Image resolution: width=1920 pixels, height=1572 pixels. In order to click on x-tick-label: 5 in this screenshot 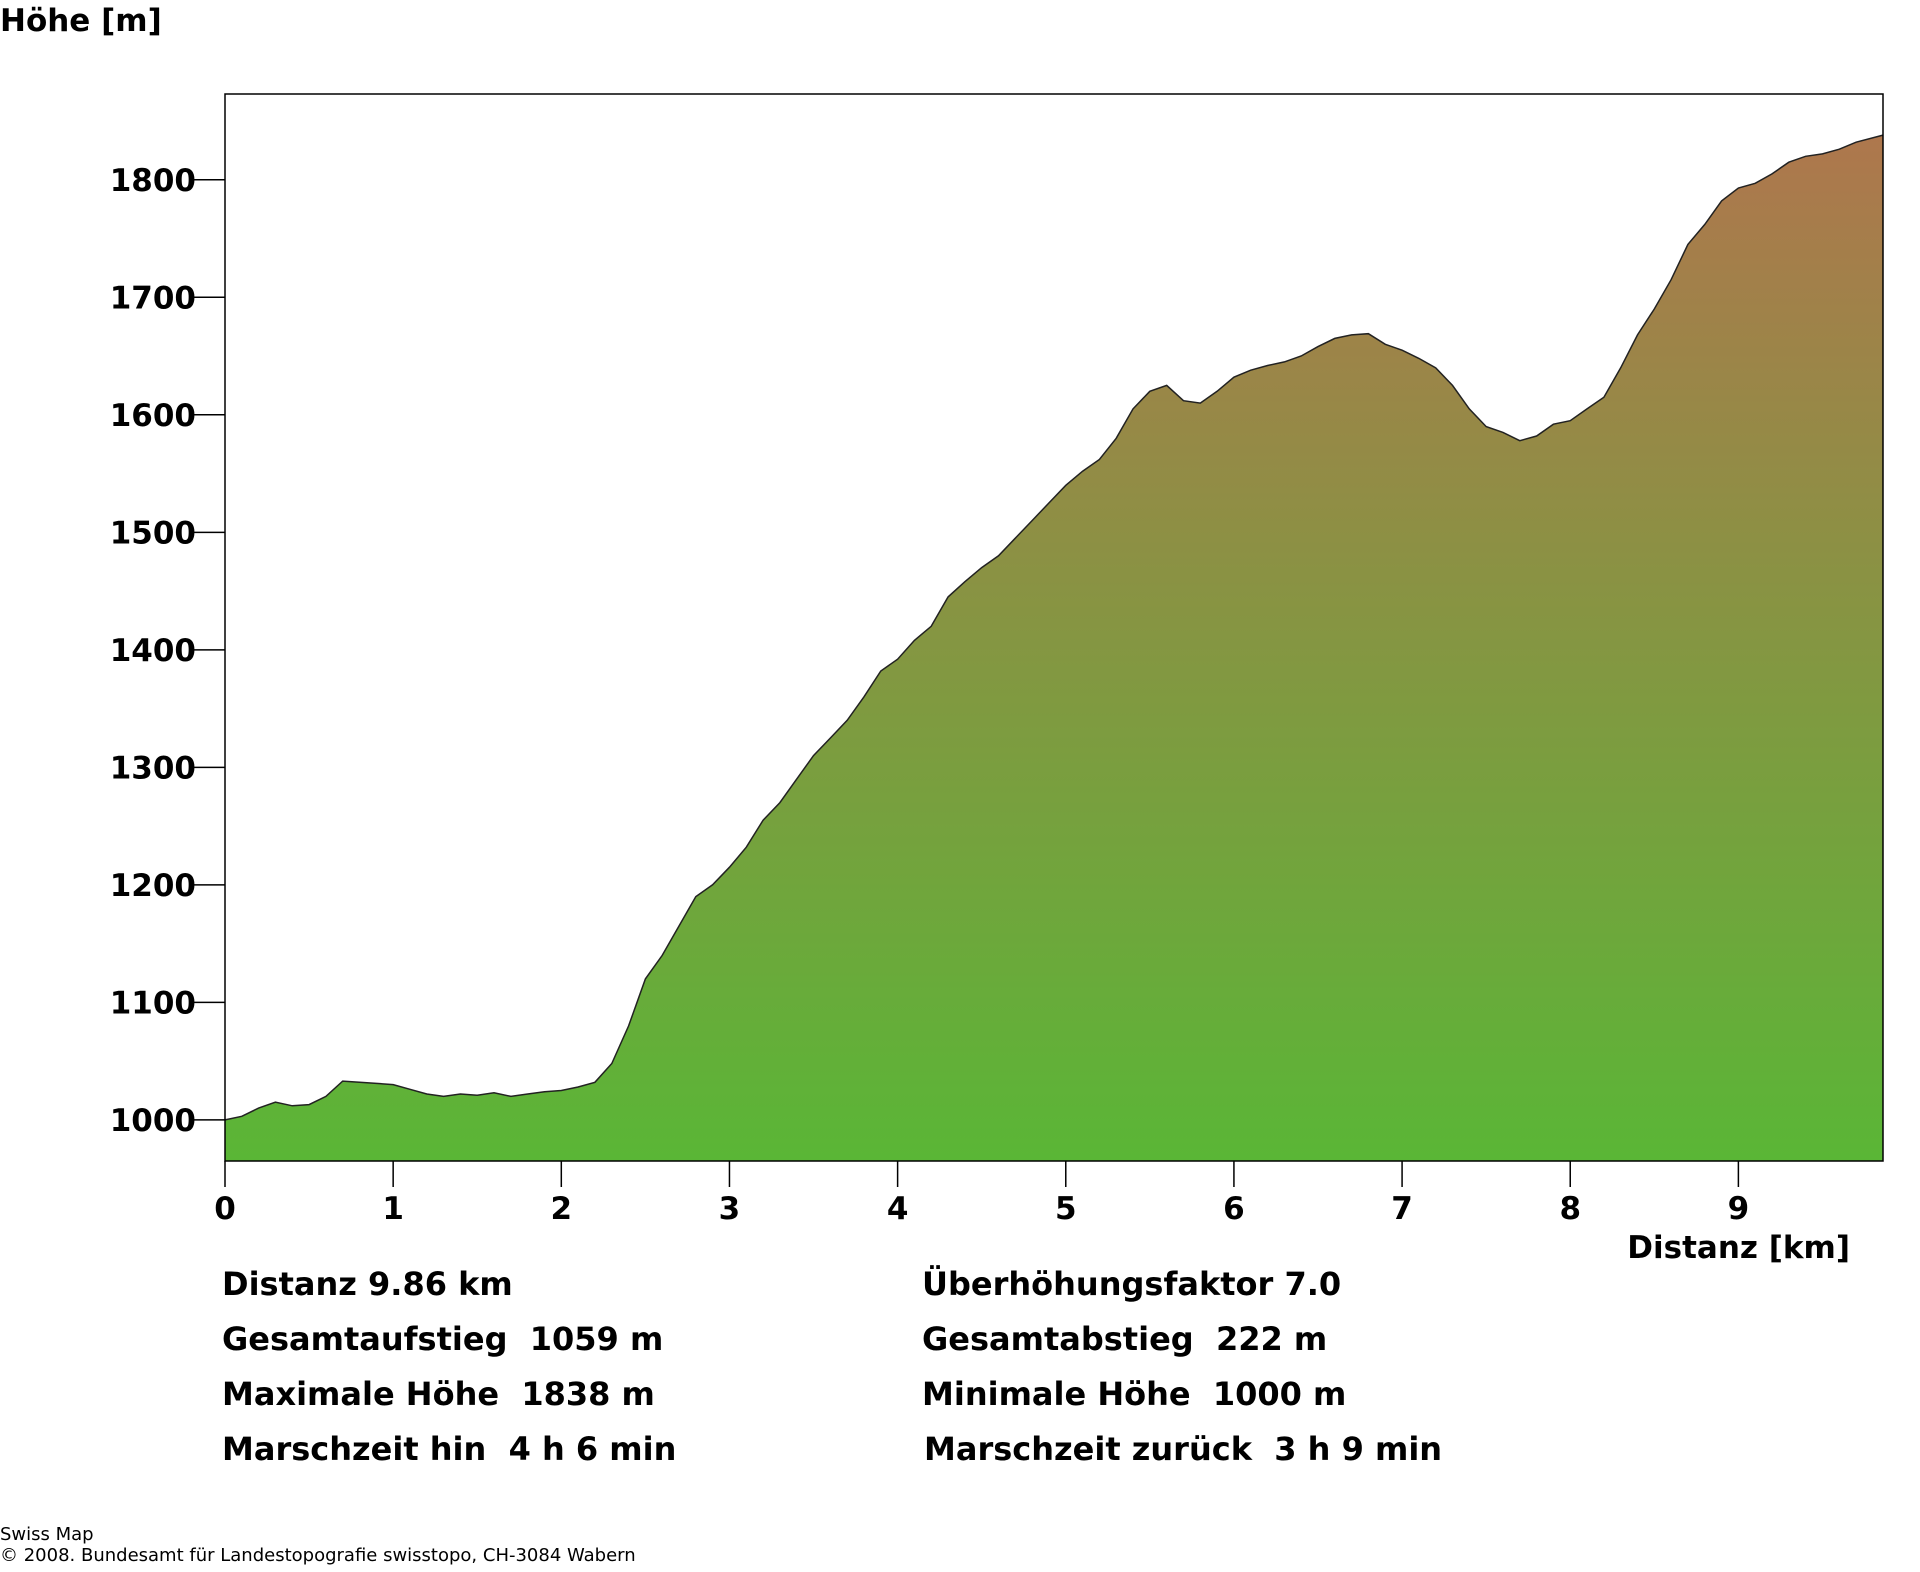, I will do `click(1066, 1209)`.